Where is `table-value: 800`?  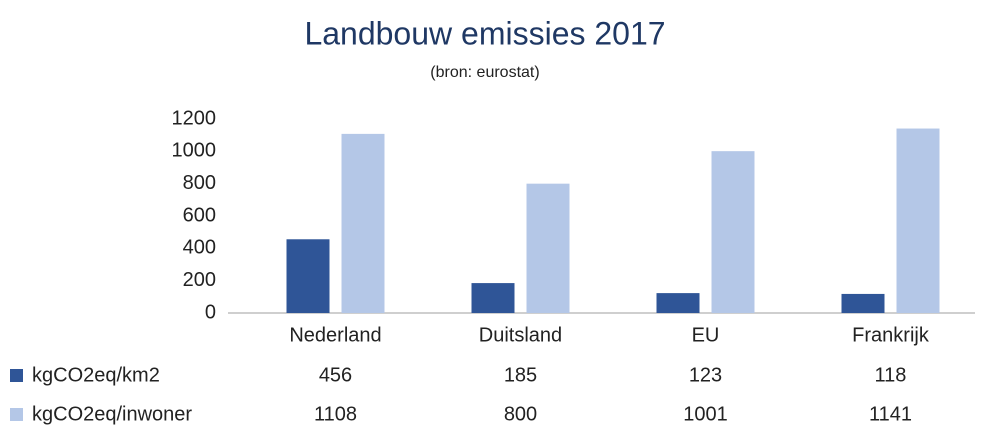
table-value: 800 is located at coordinates (520, 414).